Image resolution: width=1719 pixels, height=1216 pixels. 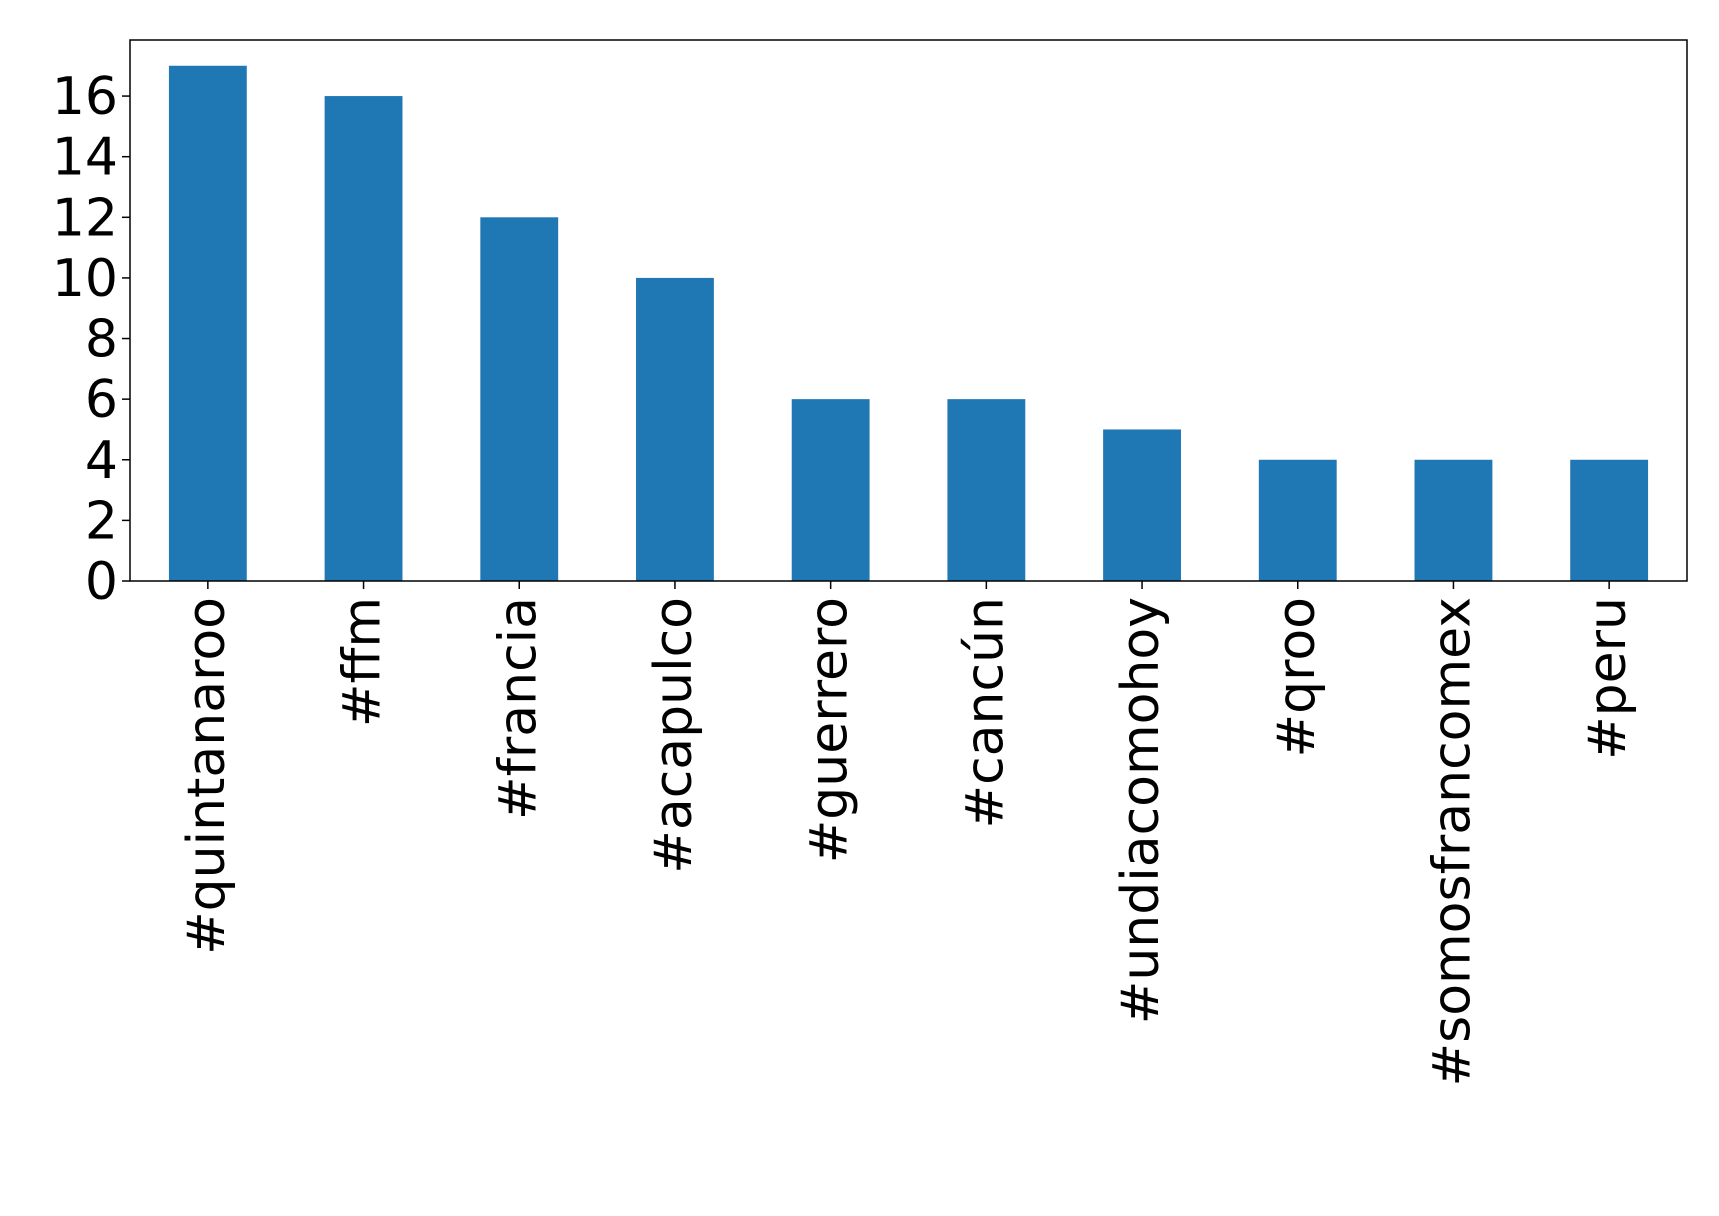 What do you see at coordinates (1141, 810) in the screenshot?
I see `x-tick-label: #undiacomohoy` at bounding box center [1141, 810].